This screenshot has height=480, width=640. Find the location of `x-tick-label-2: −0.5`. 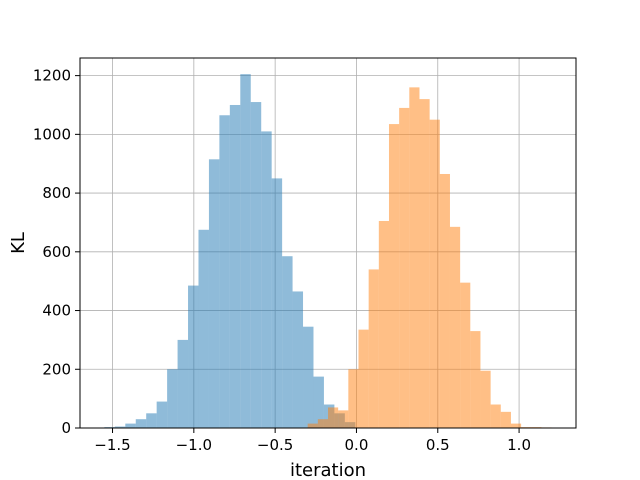

x-tick-label-2: −0.5 is located at coordinates (275, 445).